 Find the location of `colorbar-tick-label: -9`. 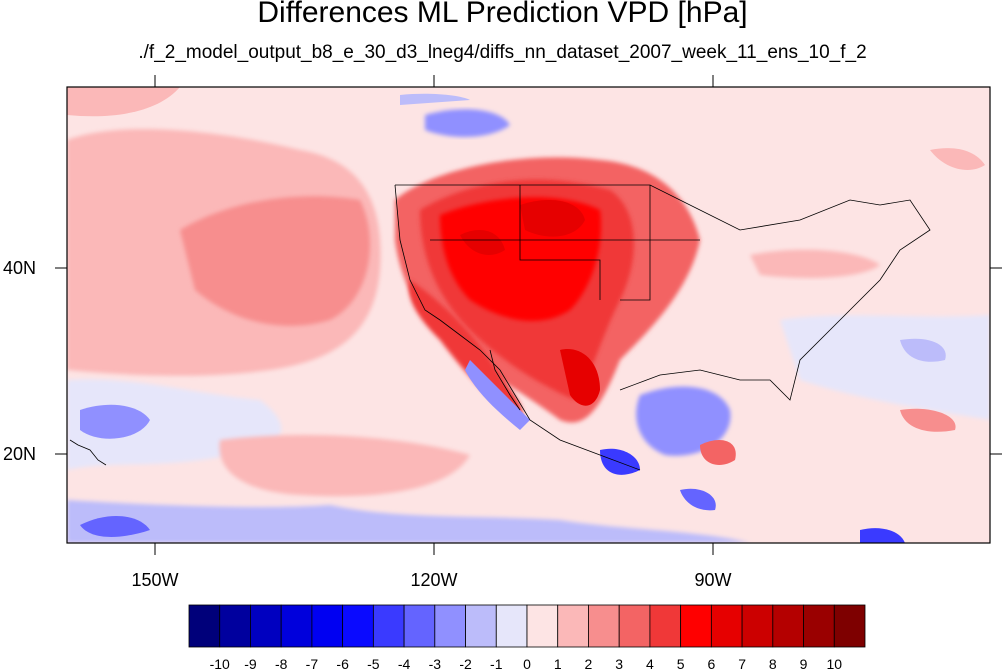

colorbar-tick-label: -9 is located at coordinates (250, 664).